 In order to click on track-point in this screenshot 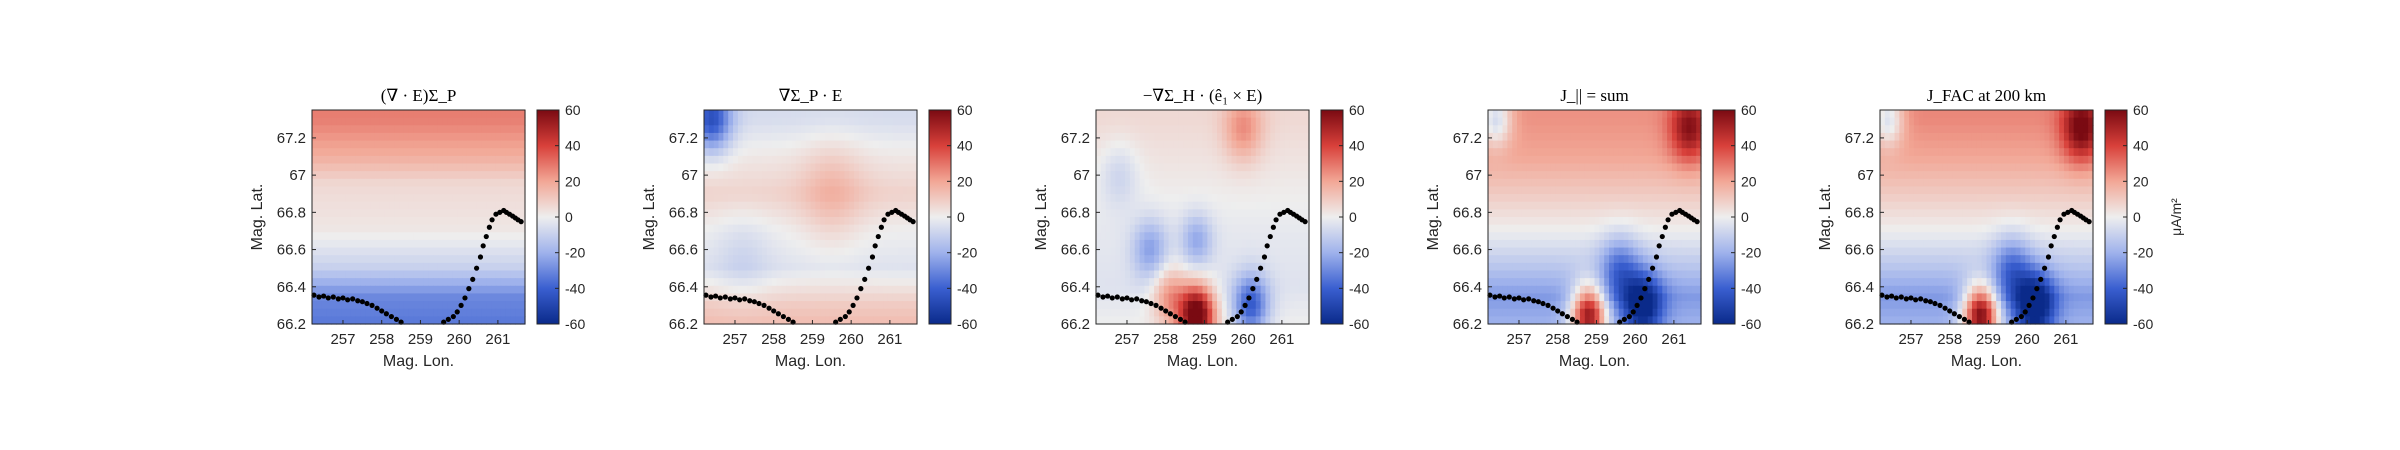, I will do `click(333, 297)`.